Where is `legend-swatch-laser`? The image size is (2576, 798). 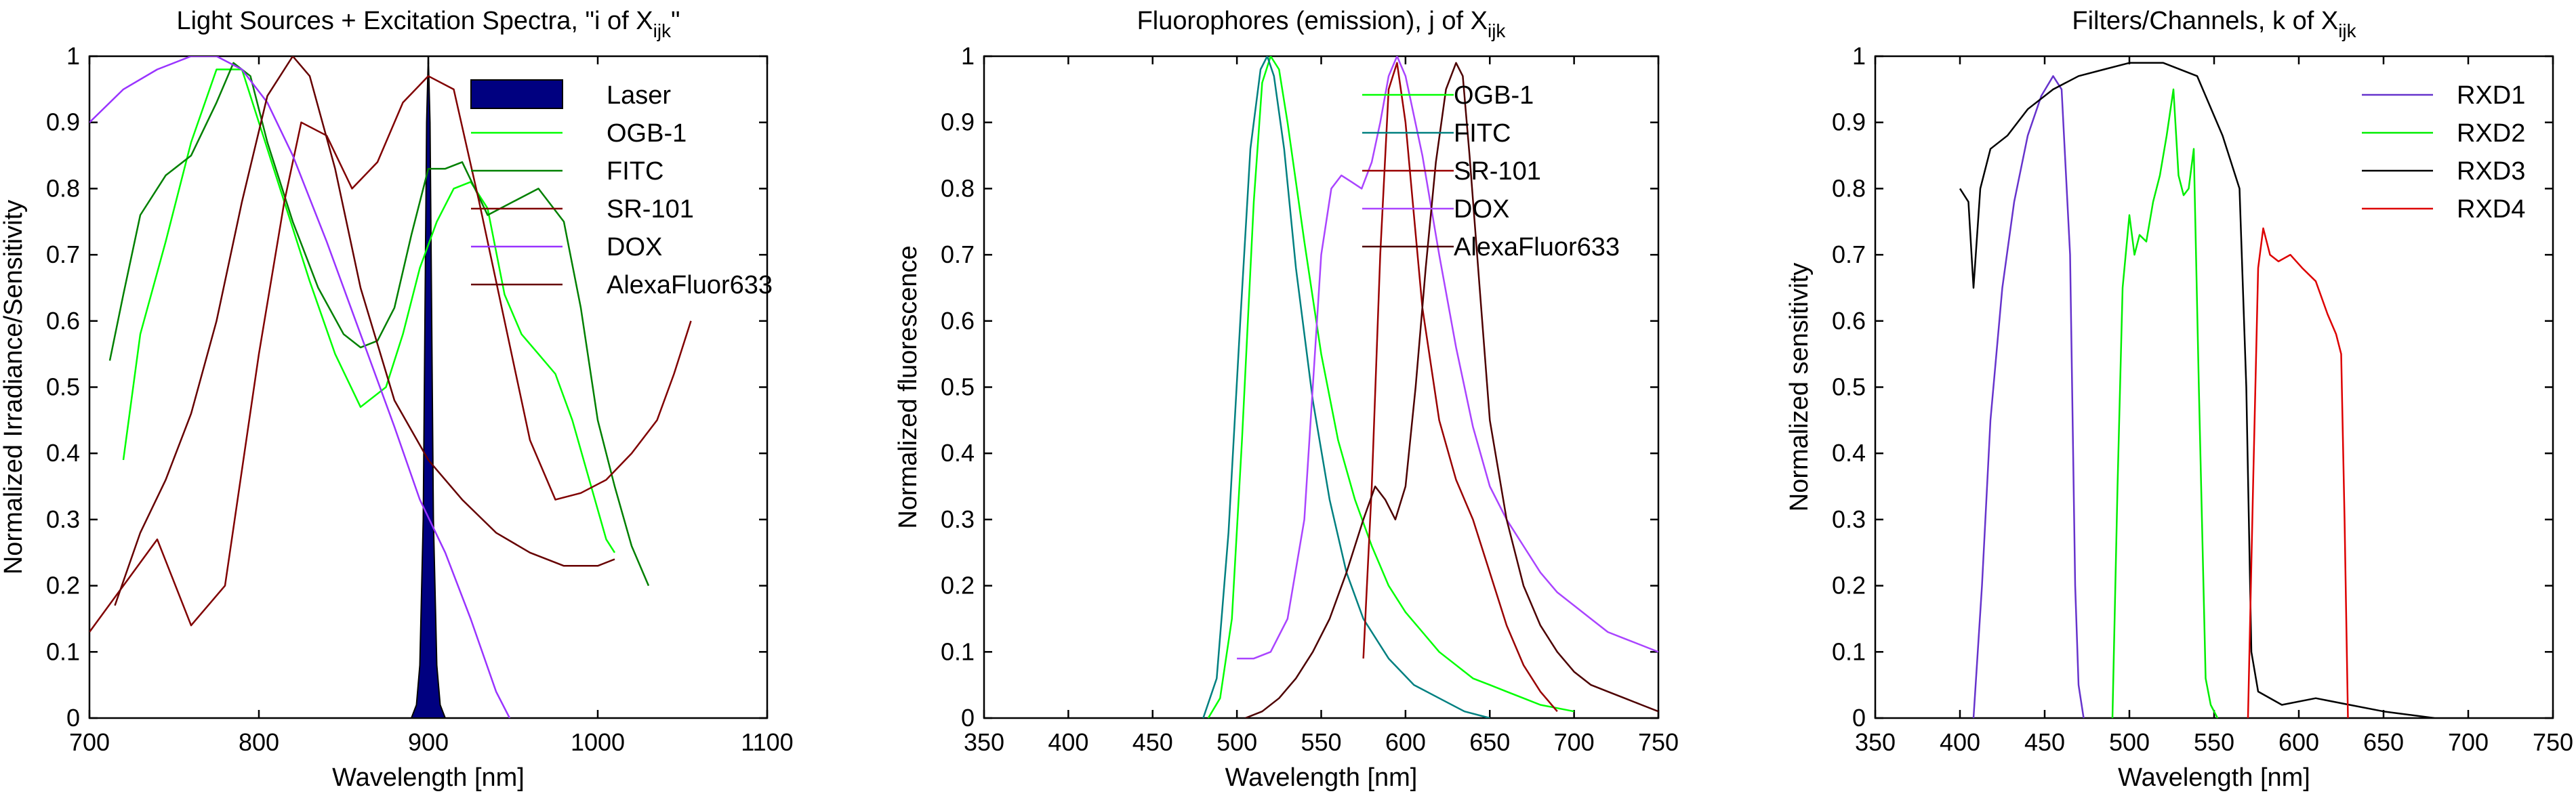
legend-swatch-laser is located at coordinates (516, 94).